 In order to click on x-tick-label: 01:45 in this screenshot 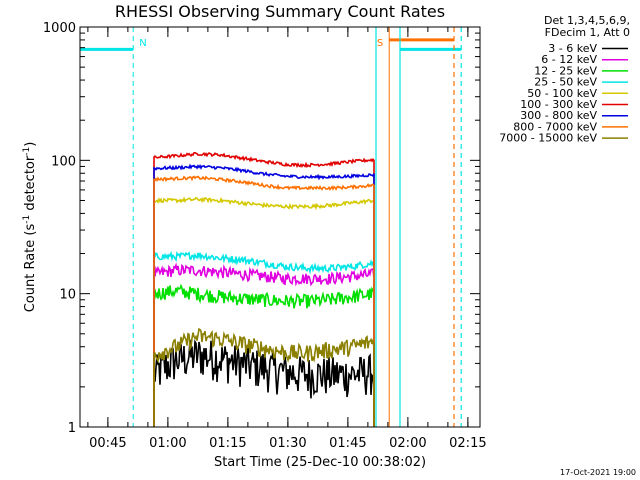, I will do `click(347, 443)`.